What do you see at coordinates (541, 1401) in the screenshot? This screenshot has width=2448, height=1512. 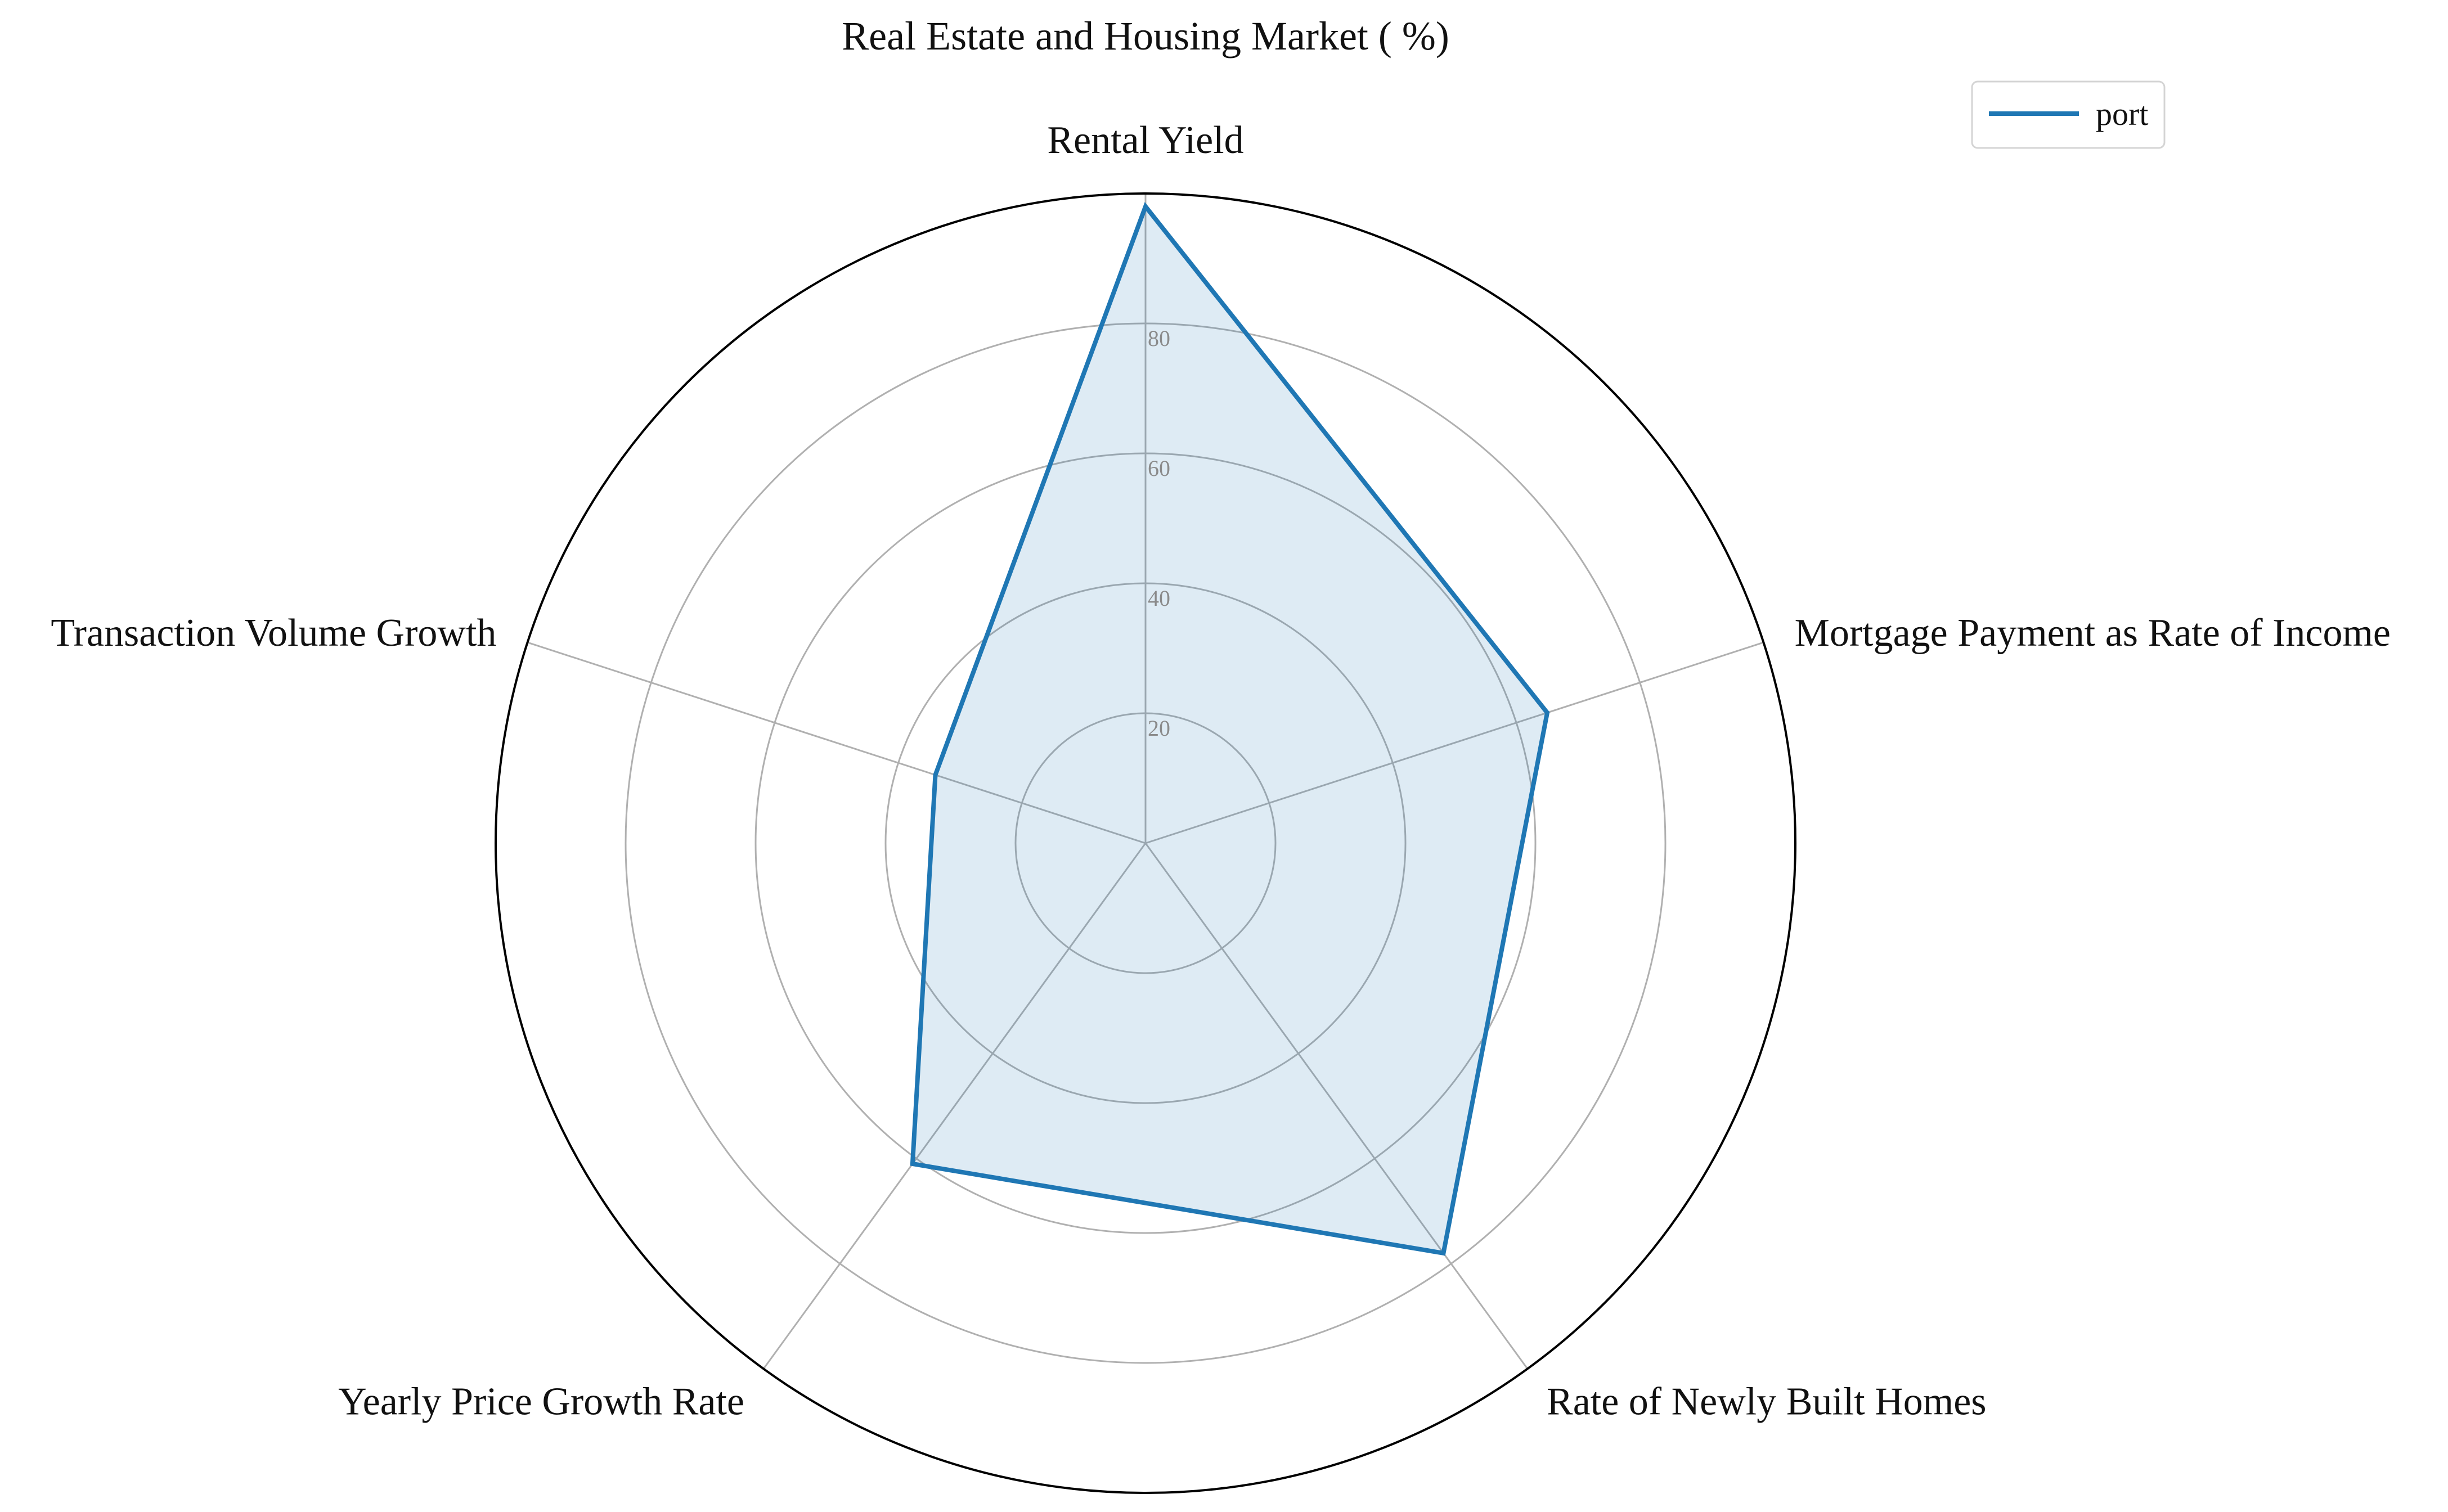 I see `category-label-4: Yearly Price Growth Rate` at bounding box center [541, 1401].